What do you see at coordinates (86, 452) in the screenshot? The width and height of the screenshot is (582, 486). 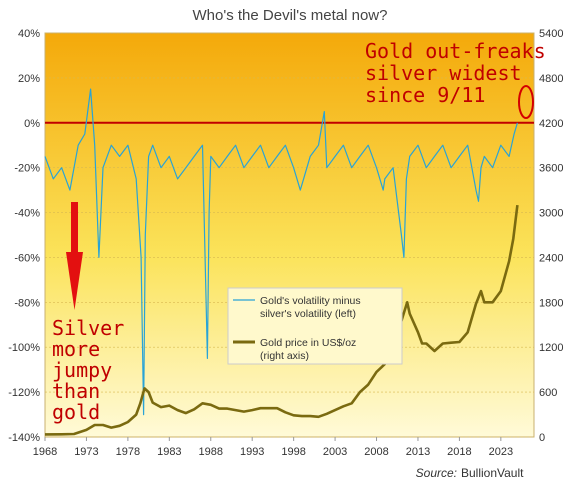 I see `x-tick-label: 1973` at bounding box center [86, 452].